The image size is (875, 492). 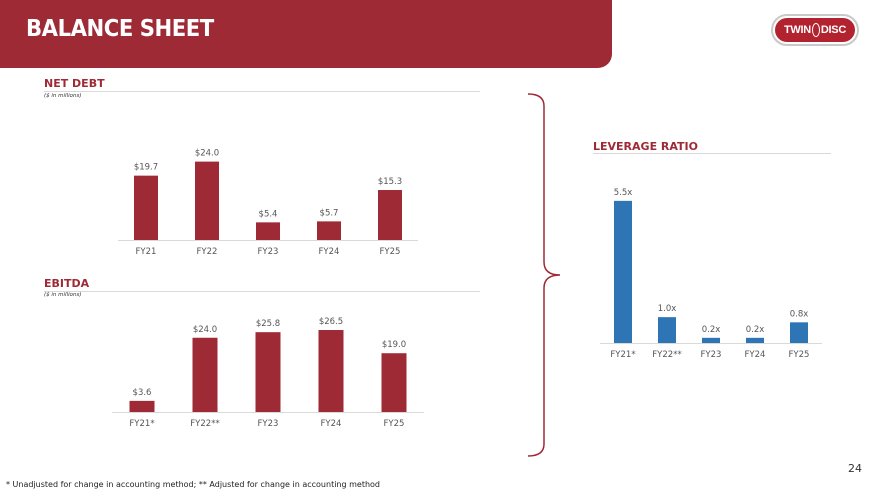 What do you see at coordinates (394, 424) in the screenshot?
I see `ebitda-category-label-4: FY25` at bounding box center [394, 424].